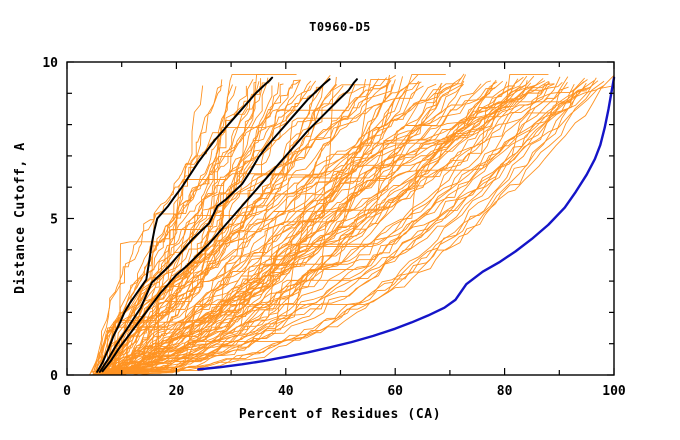 The width and height of the screenshot is (680, 440). Describe the element at coordinates (340, 414) in the screenshot. I see `x-axis-label: Percent of Residues (CA)` at that location.